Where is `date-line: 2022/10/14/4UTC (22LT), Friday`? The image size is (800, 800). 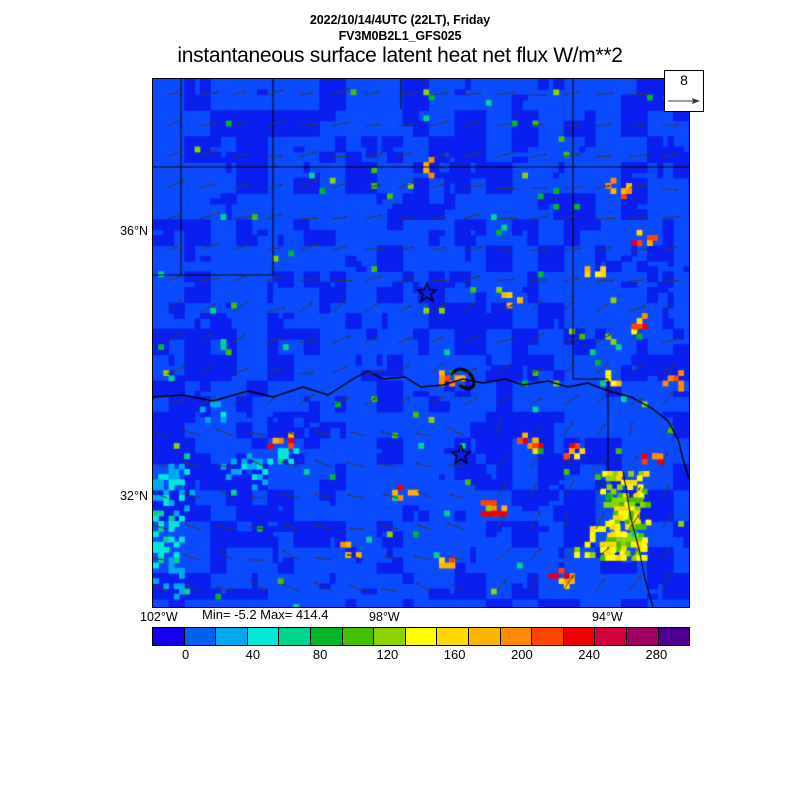
date-line: 2022/10/14/4UTC (22LT), Friday is located at coordinates (400, 20).